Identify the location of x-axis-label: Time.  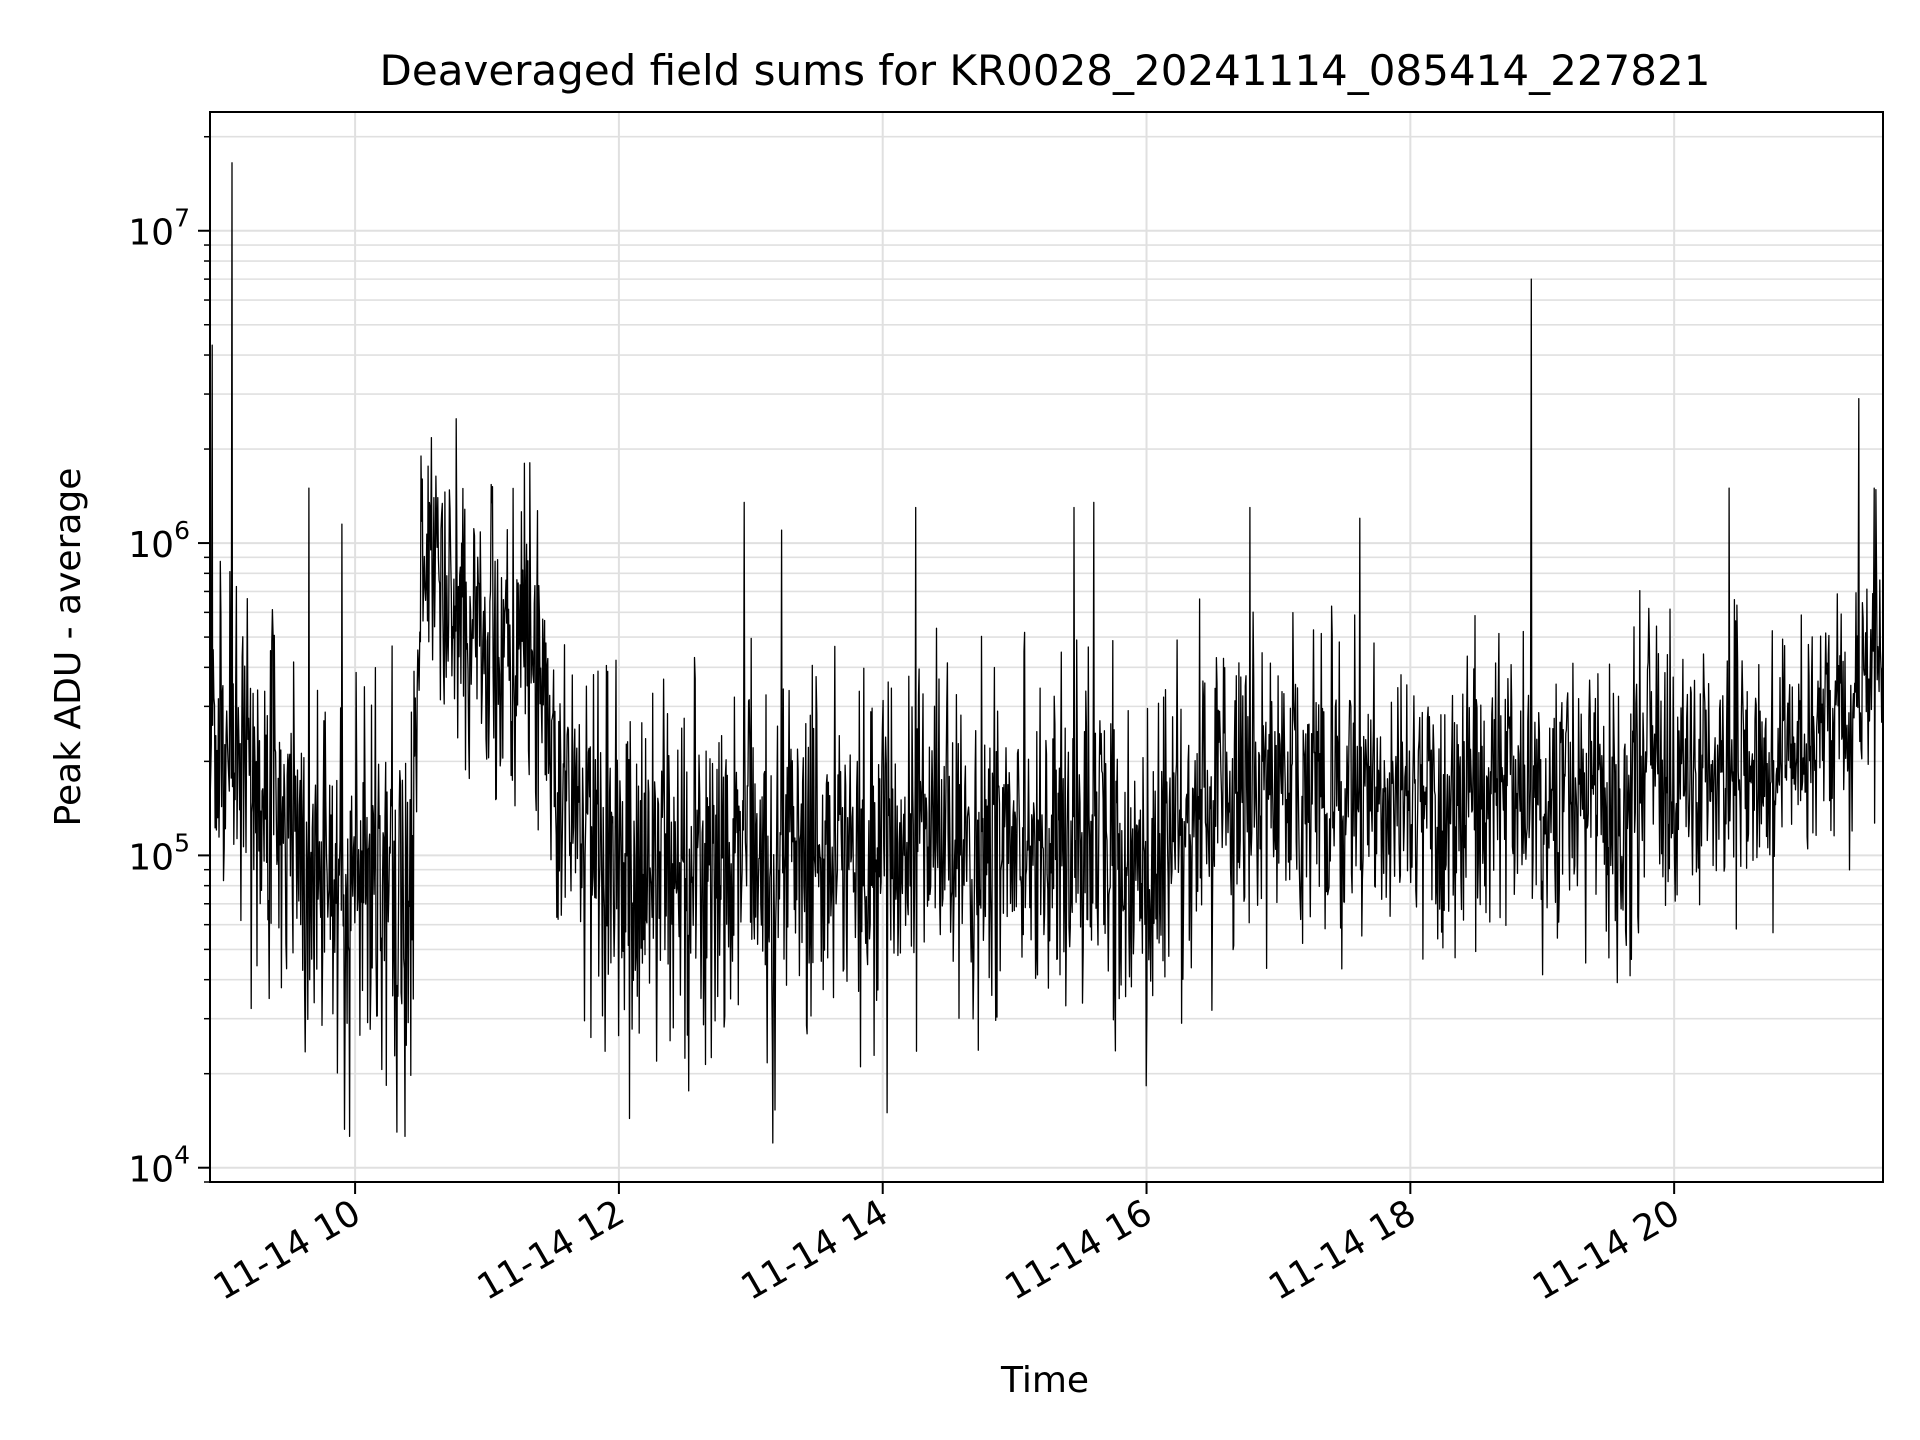
(1044, 1380).